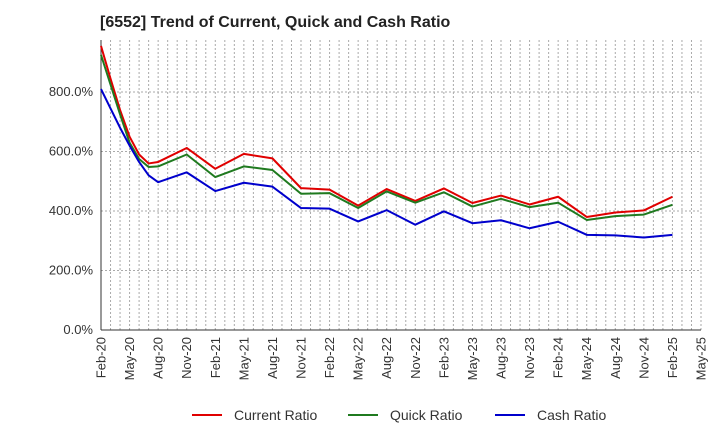 The image size is (720, 440). I want to click on x-tick-label: Feb-21, so click(215, 357).